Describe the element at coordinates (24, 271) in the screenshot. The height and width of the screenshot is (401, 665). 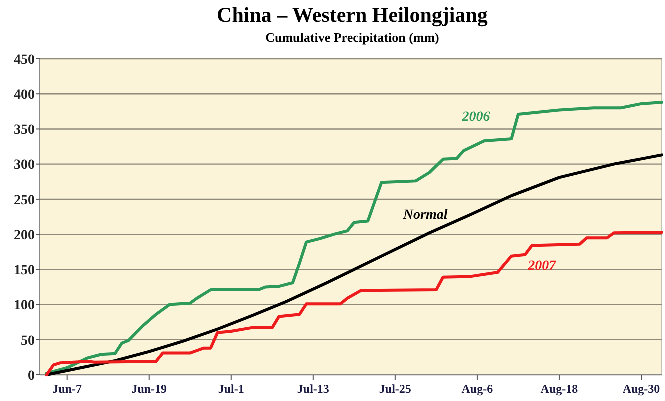
I see `y-tick-label: 150` at that location.